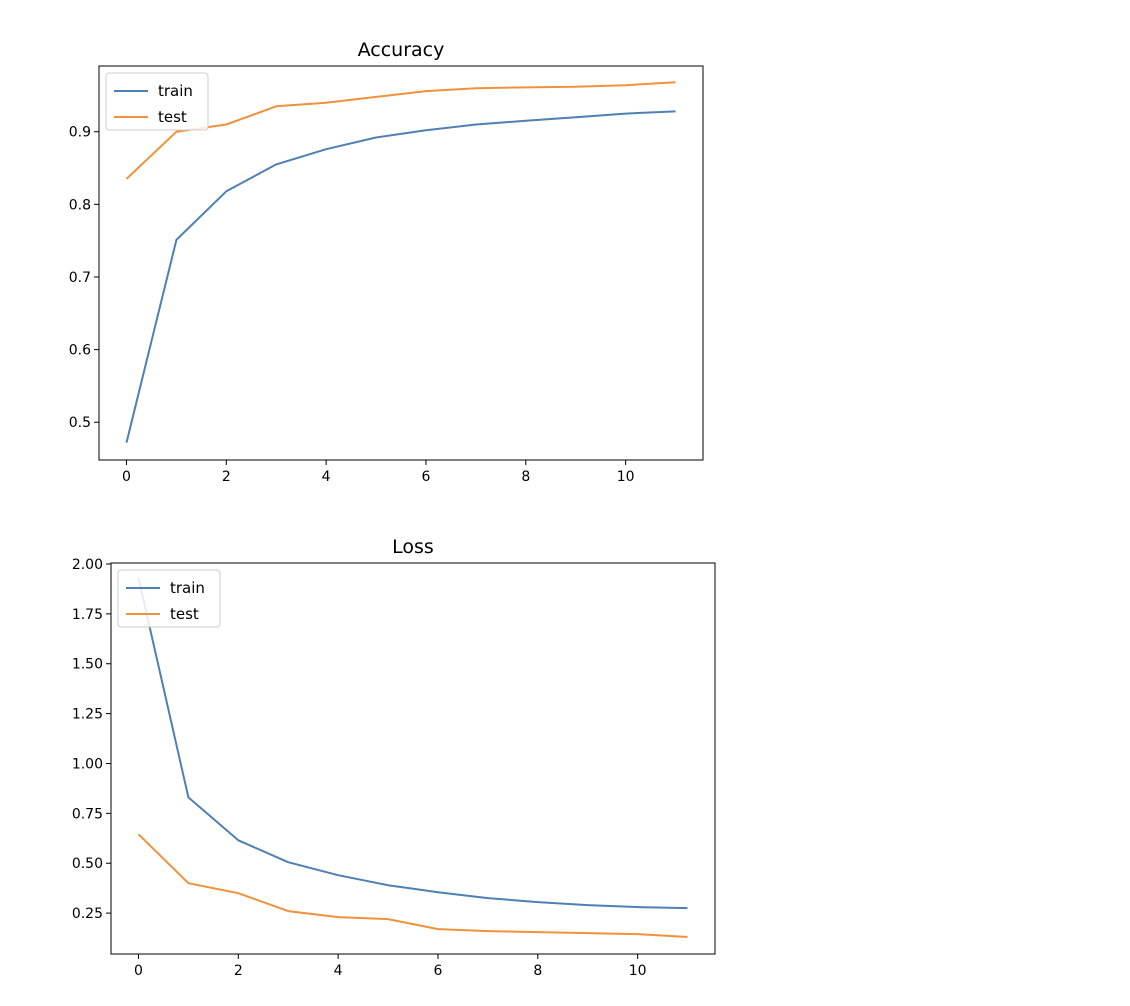 Image resolution: width=1130 pixels, height=1006 pixels. What do you see at coordinates (87, 914) in the screenshot?
I see `y-tick-label: 0.25` at bounding box center [87, 914].